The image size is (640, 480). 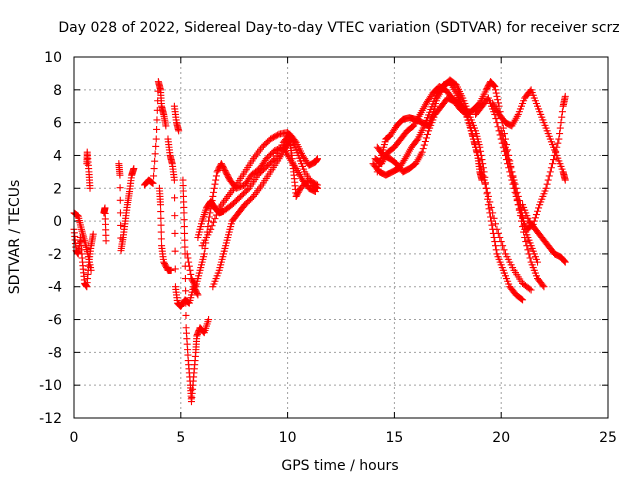 I want to click on y-tick-label: 0, so click(x=57, y=222).